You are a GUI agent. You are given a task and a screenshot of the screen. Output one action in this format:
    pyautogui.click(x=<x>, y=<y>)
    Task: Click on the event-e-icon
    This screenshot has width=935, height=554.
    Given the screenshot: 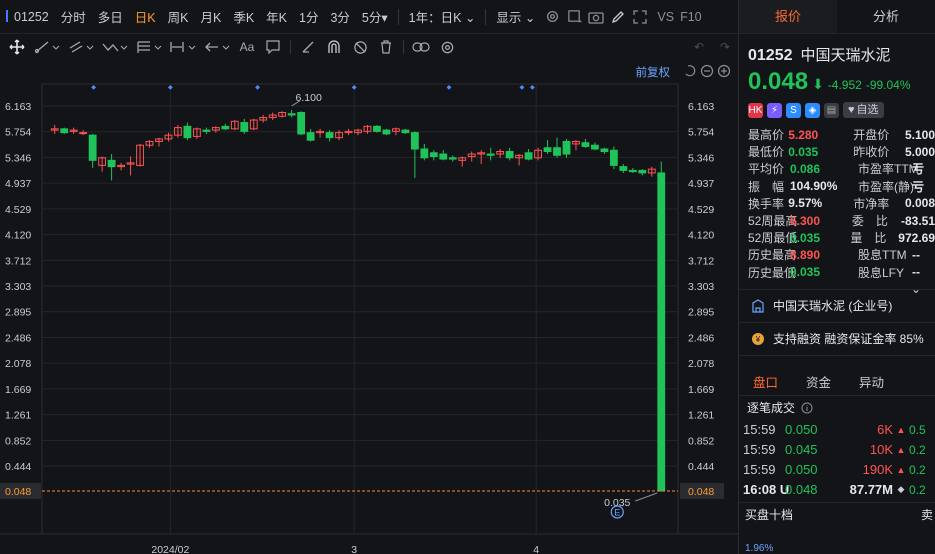 What is the action you would take?
    pyautogui.click(x=617, y=512)
    